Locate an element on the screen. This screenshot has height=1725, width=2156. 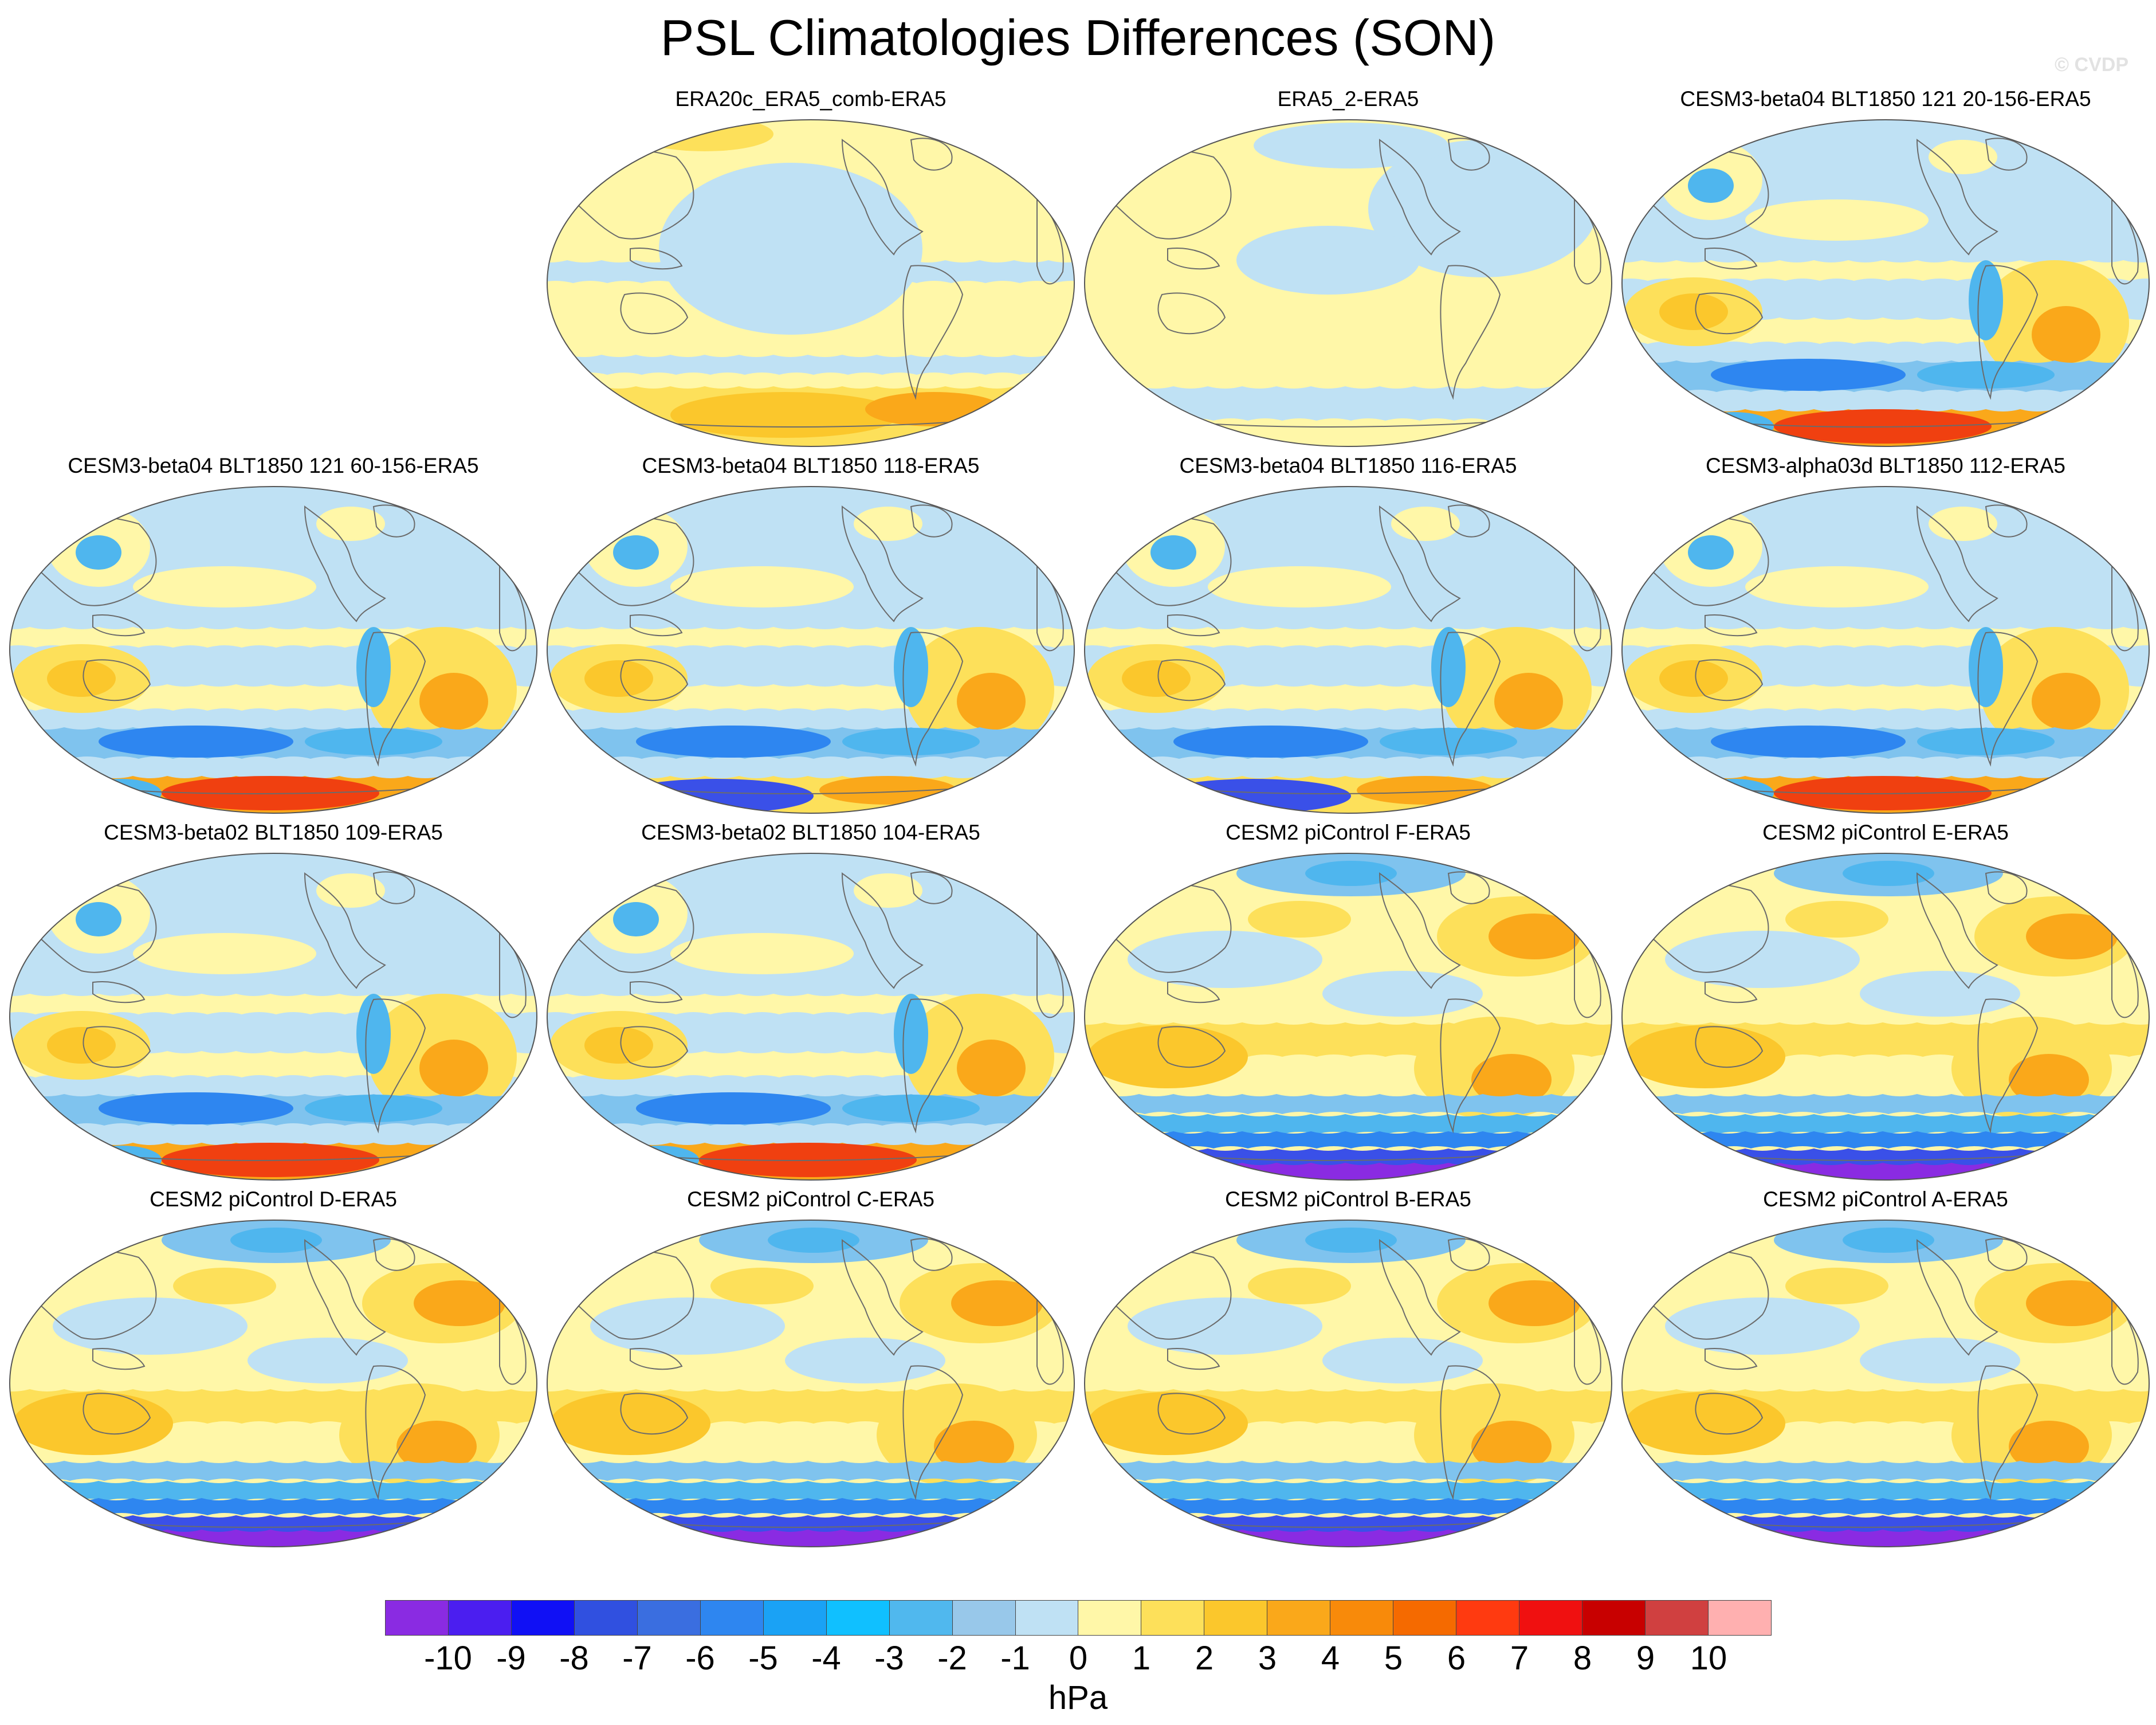
pacific-negative-anomaly is located at coordinates (790, 249).